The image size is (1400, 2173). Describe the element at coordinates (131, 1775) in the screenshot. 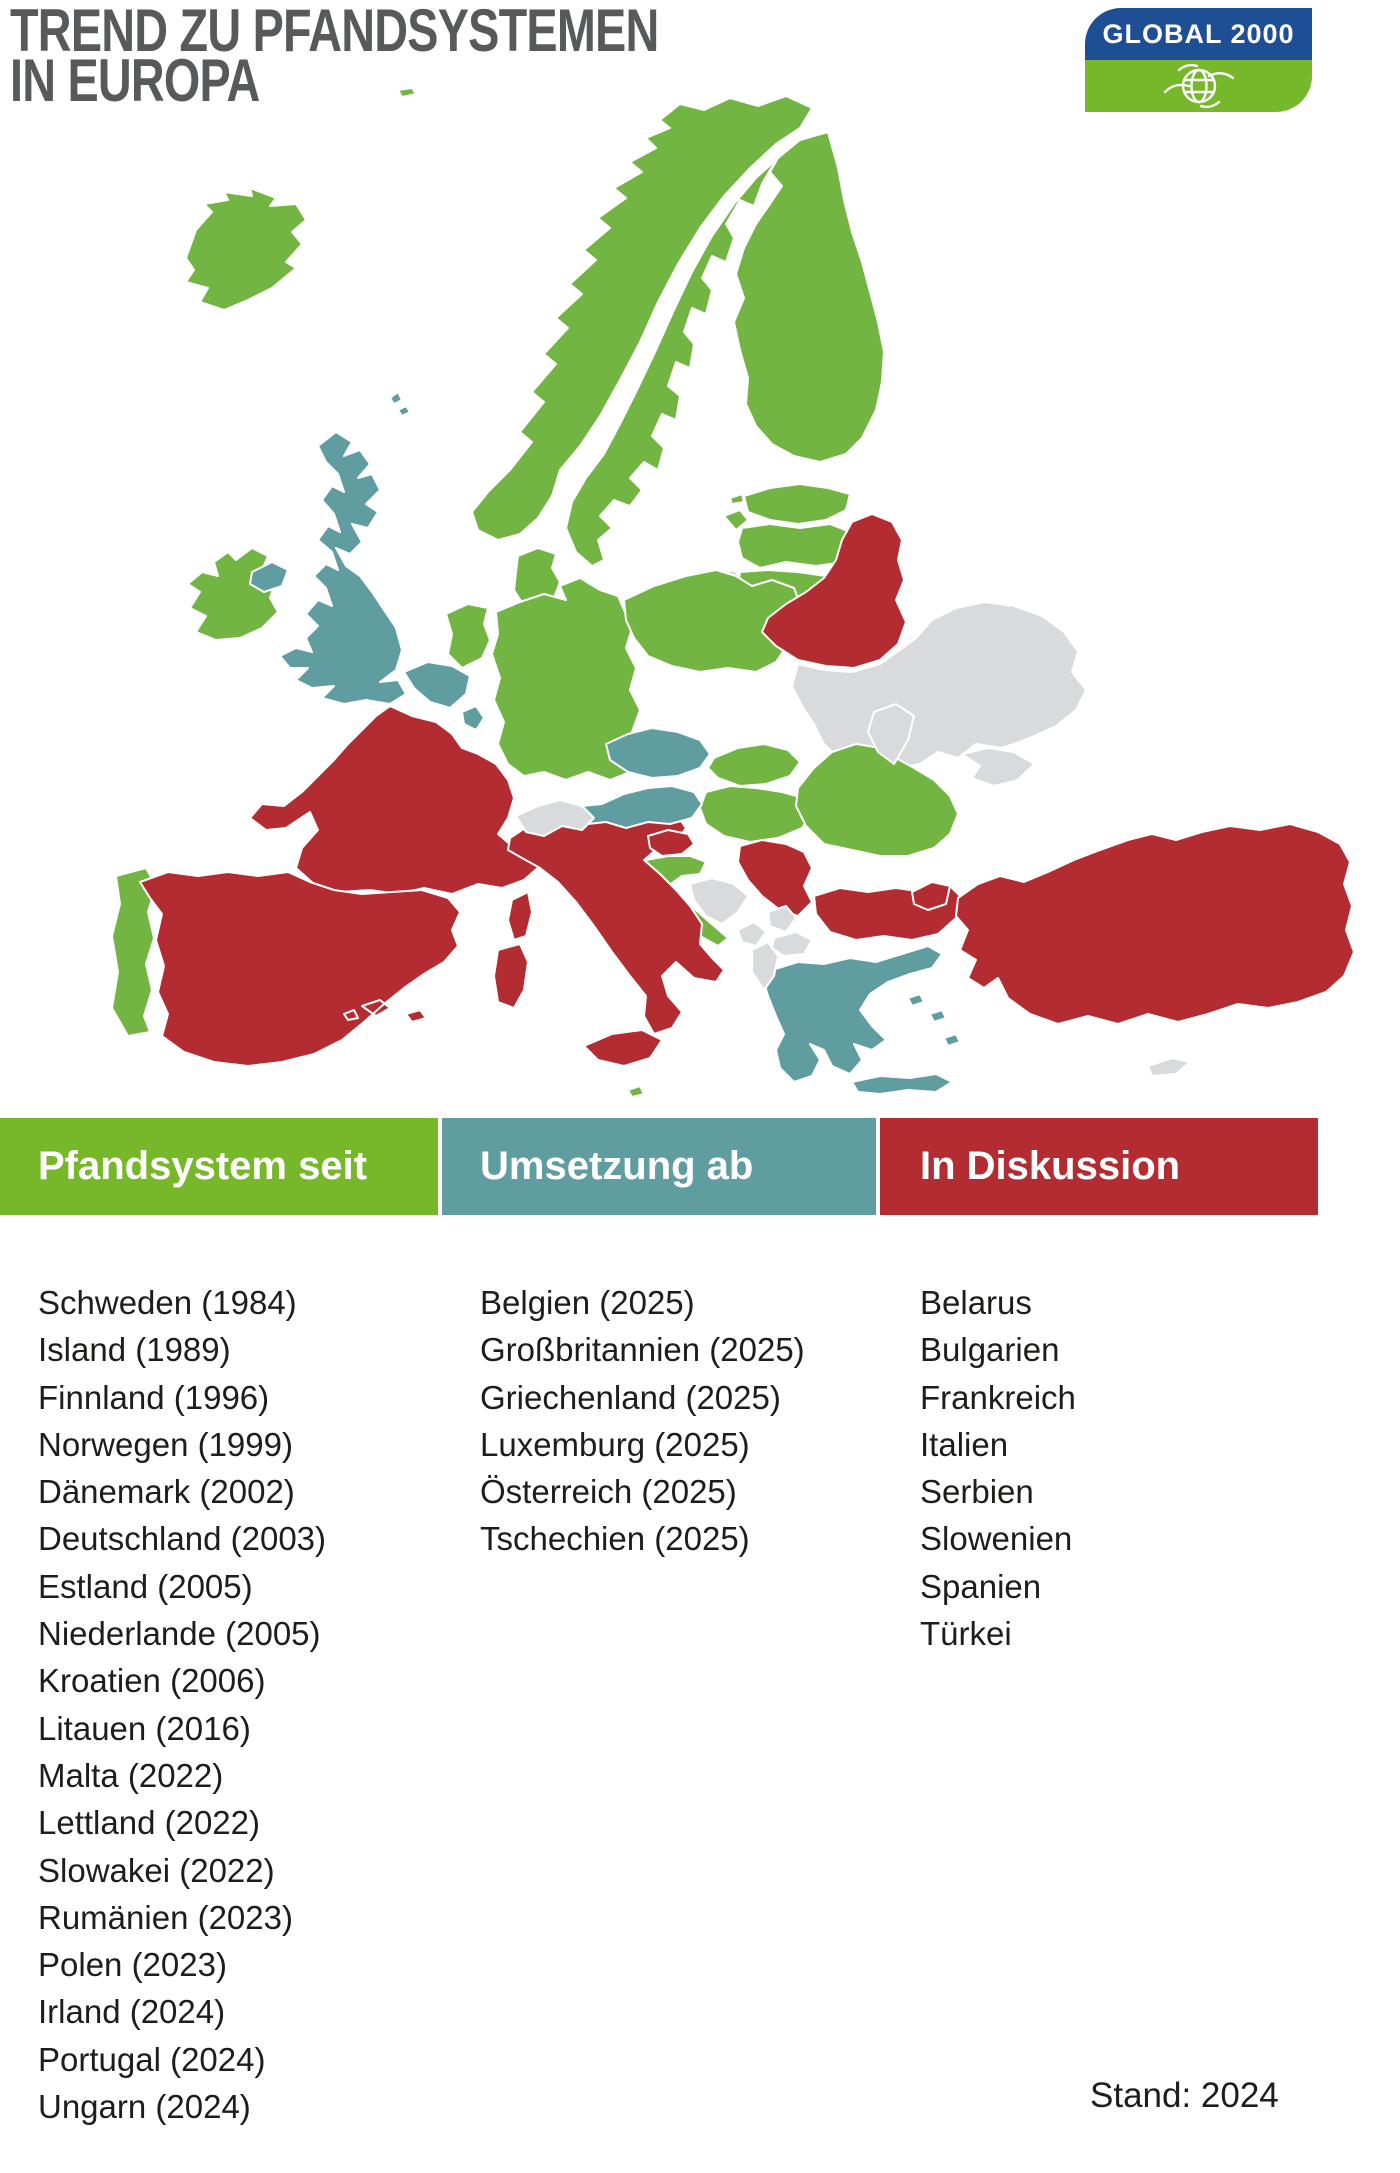

I see `list-item: Malta (2022)` at that location.